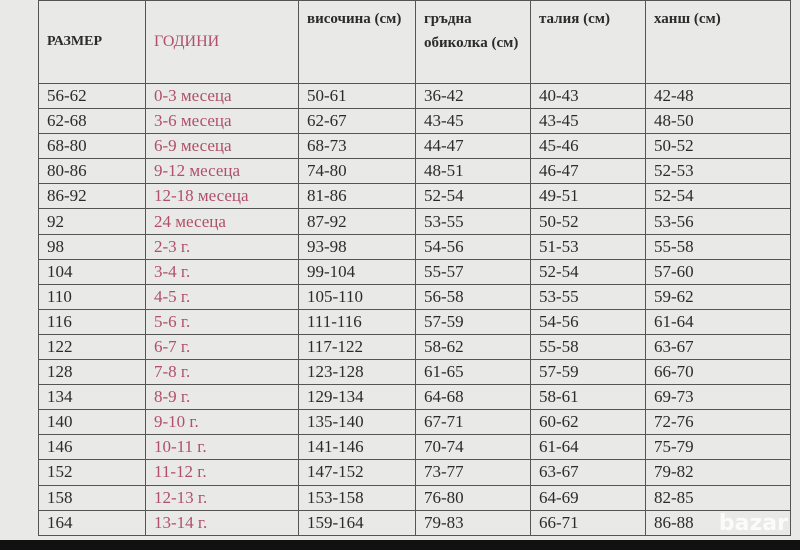 This screenshot has height=550, width=800. I want to click on table-cell: 70-74, so click(473, 447).